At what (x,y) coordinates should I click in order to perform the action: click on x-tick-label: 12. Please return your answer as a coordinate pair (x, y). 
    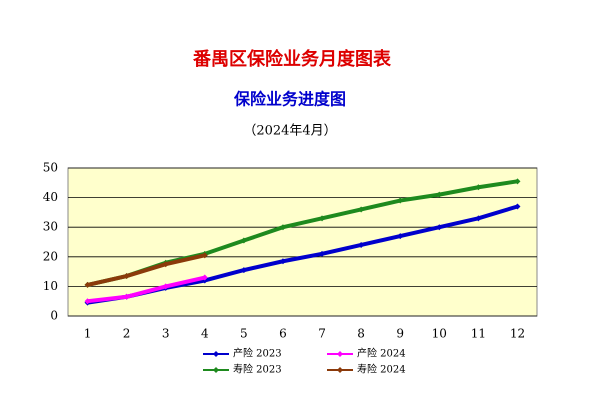
    Looking at the image, I should click on (517, 334).